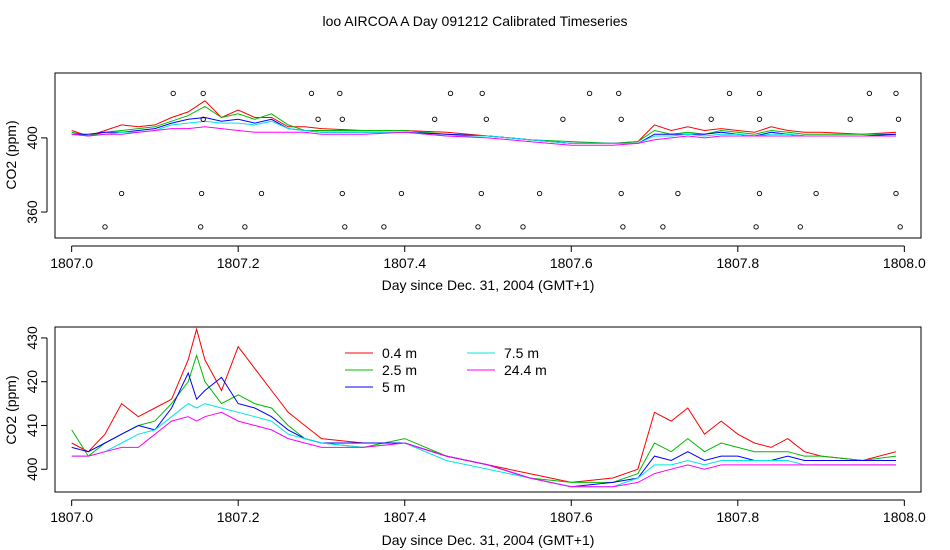 This screenshot has height=550, width=950. What do you see at coordinates (32, 138) in the screenshot?
I see `top-y-tick-label: 400` at bounding box center [32, 138].